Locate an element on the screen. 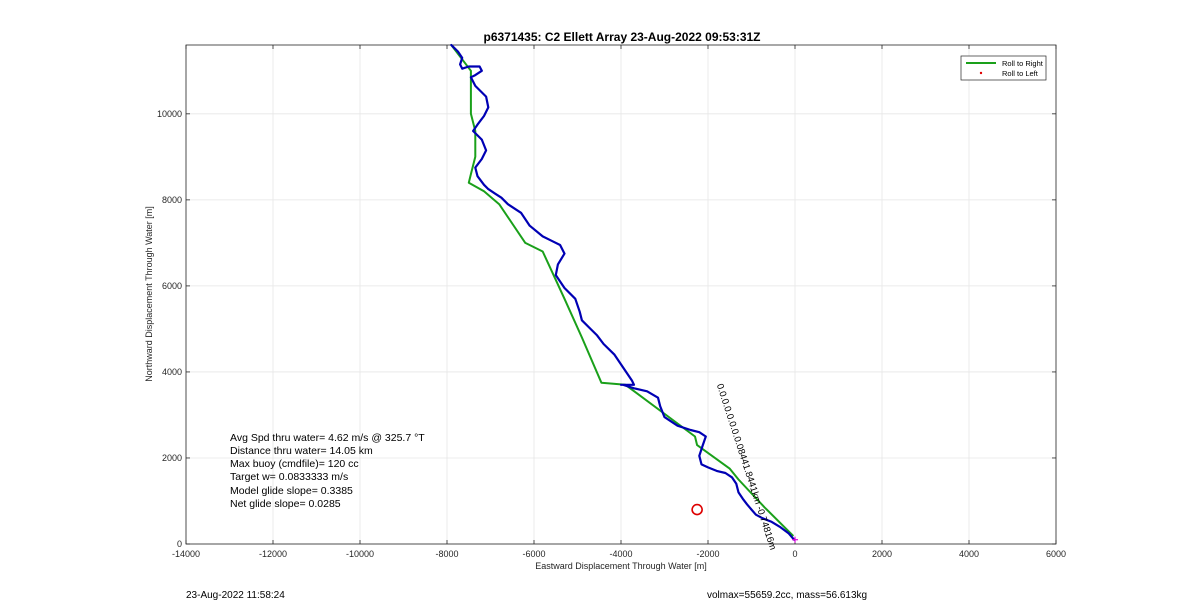 The image size is (1200, 611). target-circle is located at coordinates (697, 509).